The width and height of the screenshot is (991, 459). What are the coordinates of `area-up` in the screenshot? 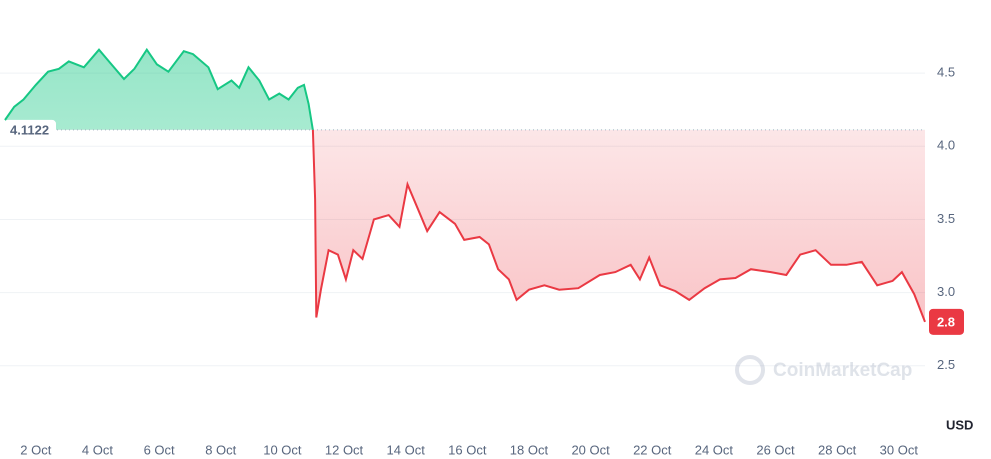 It's located at (159, 89).